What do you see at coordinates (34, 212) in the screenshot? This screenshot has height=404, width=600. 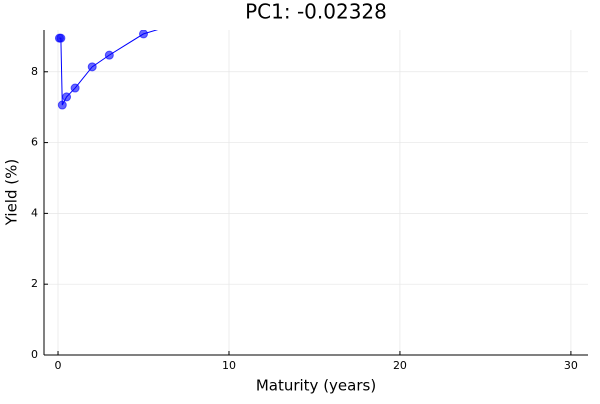 I see `y-tick-label: 4` at bounding box center [34, 212].